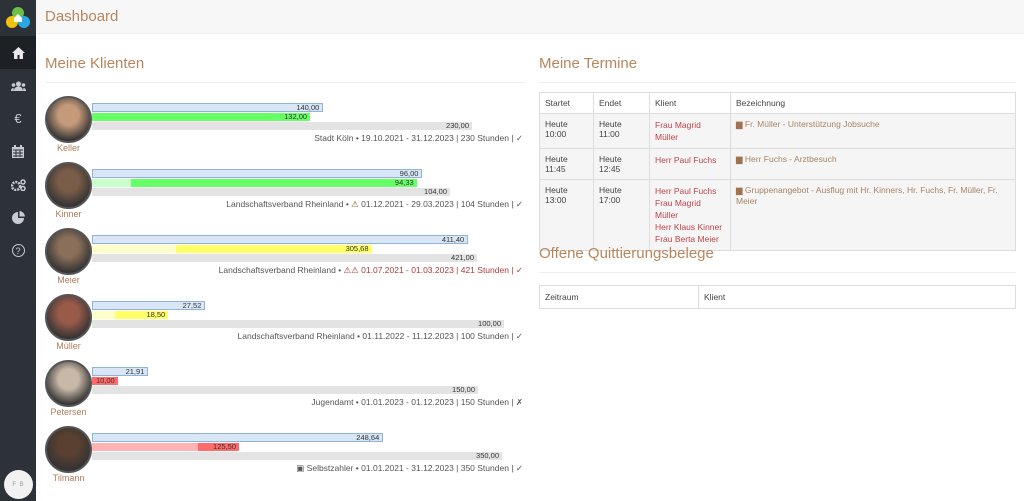  I want to click on bar-total: 421,00, so click(284, 258).